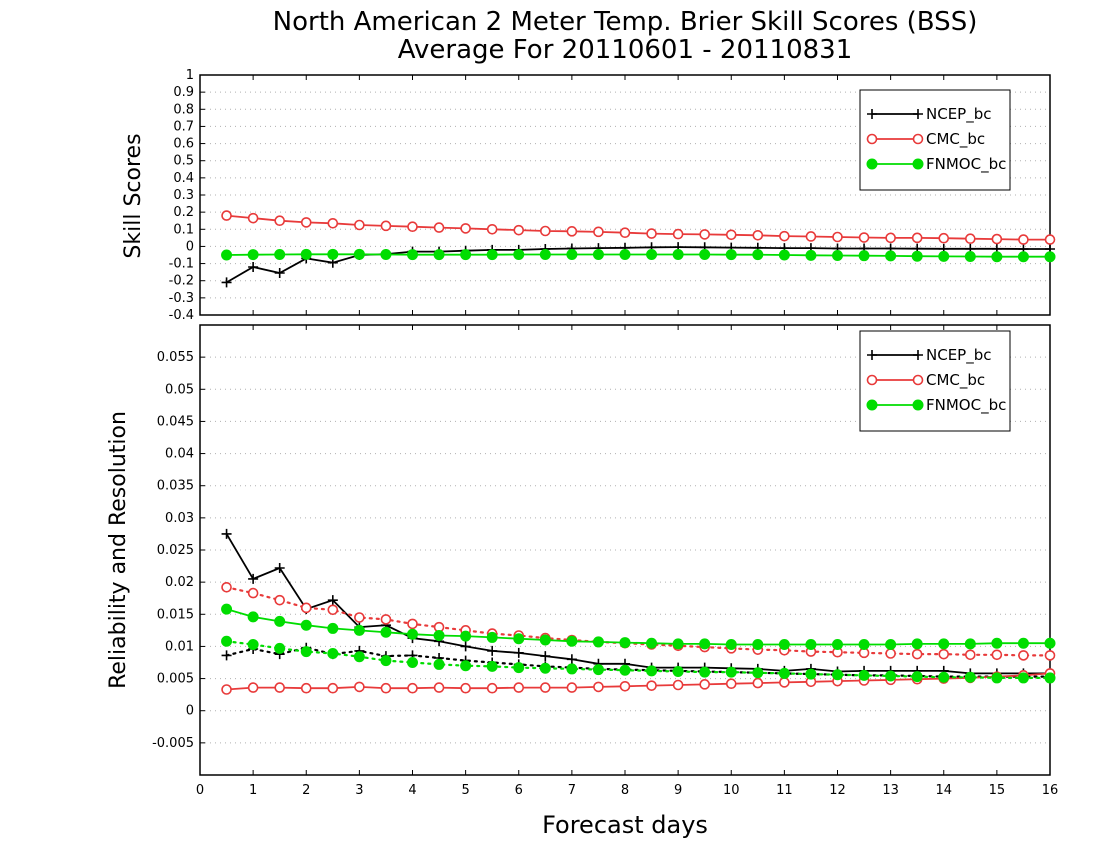 The image size is (1100, 850). I want to click on bottom-y-tick-label: 0.055, so click(175, 357).